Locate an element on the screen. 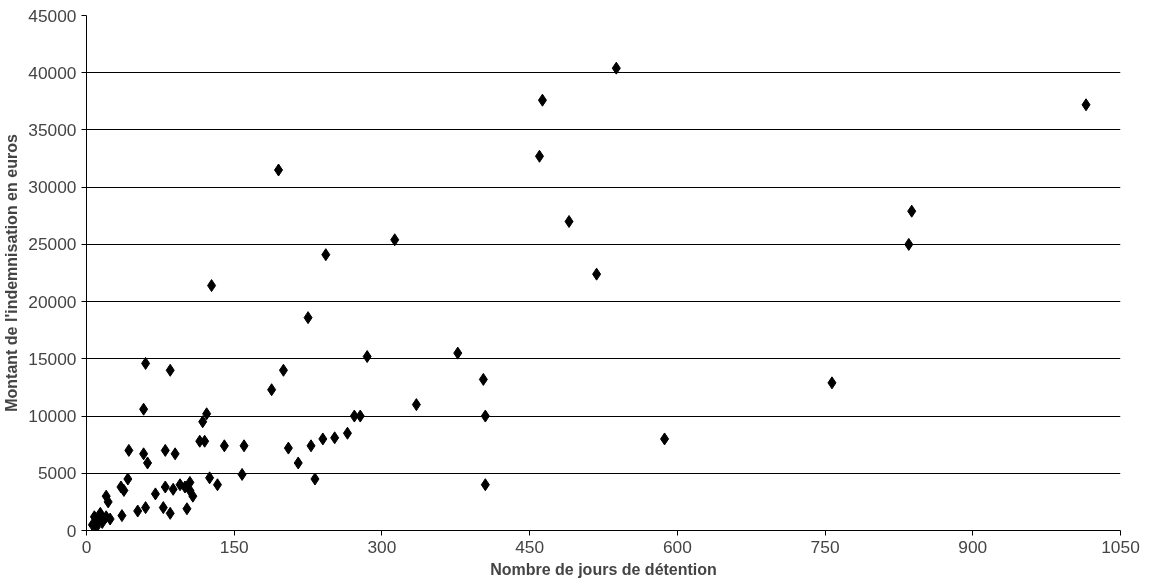 The image size is (1152, 582). x-tick-label: 150 is located at coordinates (234, 546).